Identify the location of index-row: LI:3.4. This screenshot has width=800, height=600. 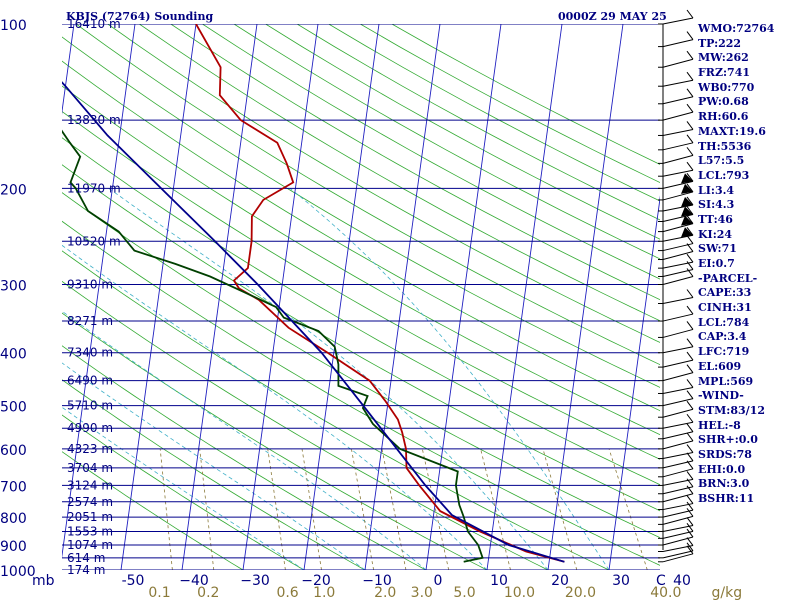
(716, 190).